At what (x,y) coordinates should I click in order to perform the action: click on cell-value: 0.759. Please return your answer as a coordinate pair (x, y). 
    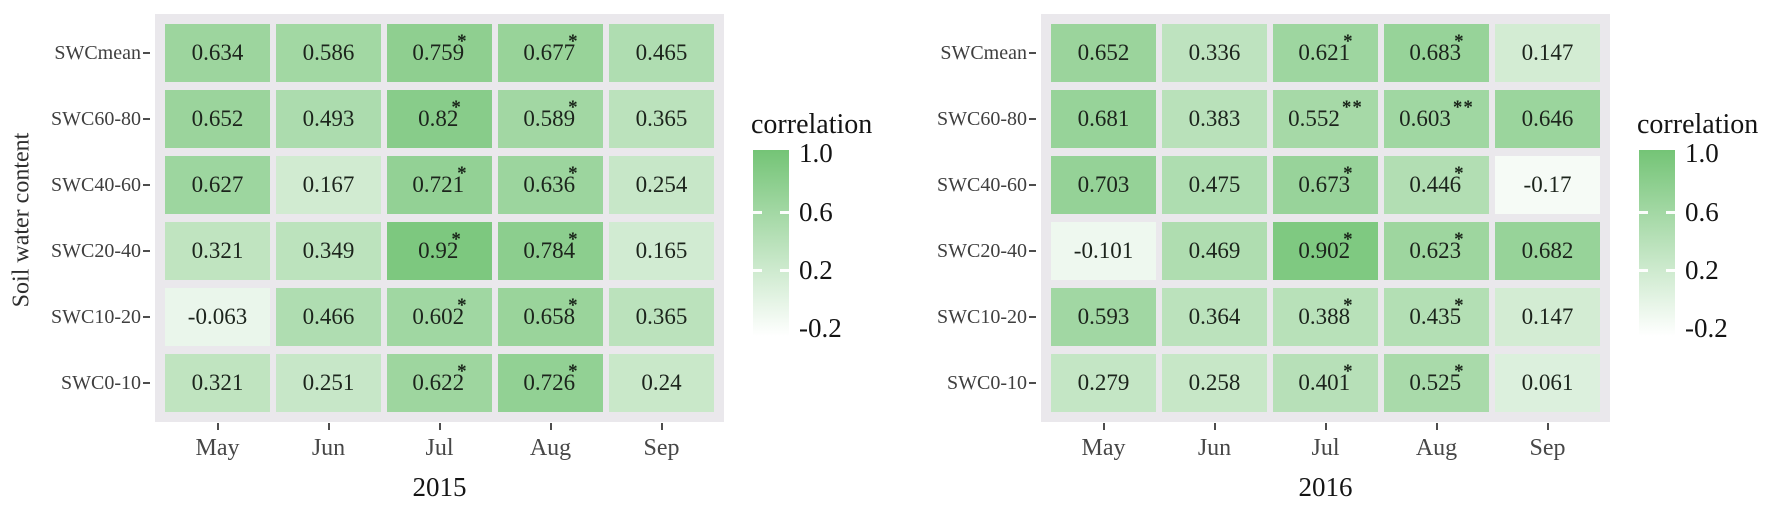
    Looking at the image, I should click on (438, 52).